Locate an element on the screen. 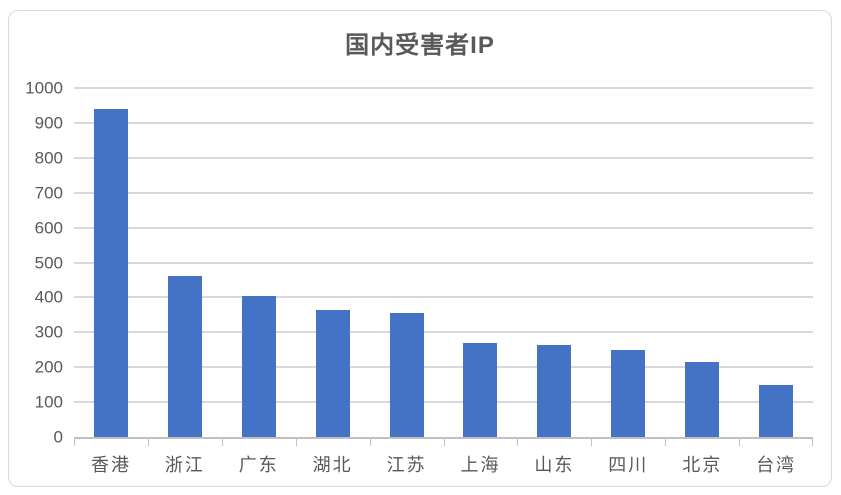 The height and width of the screenshot is (495, 841). bar-浙江 is located at coordinates (184, 356).